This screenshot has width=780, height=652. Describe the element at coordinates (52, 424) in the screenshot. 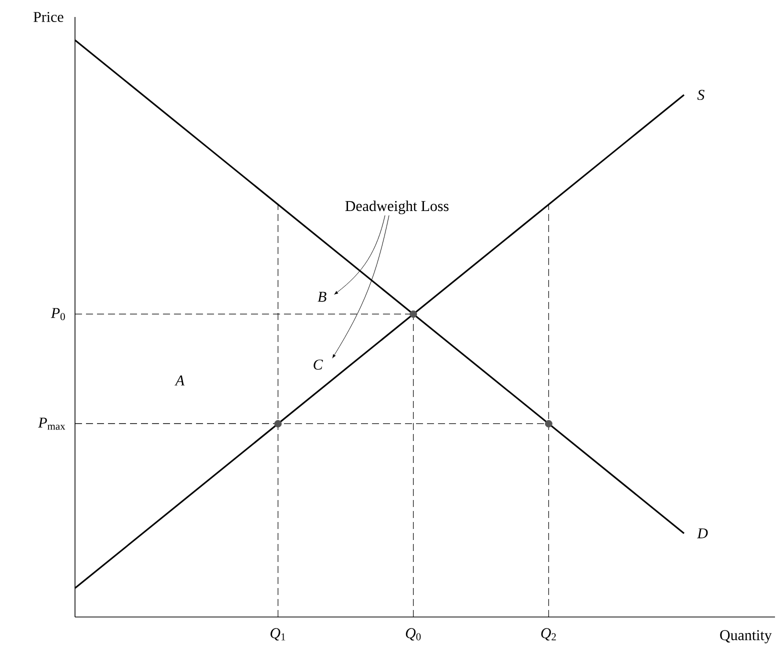

I see `text: P$_{max}$` at that location.